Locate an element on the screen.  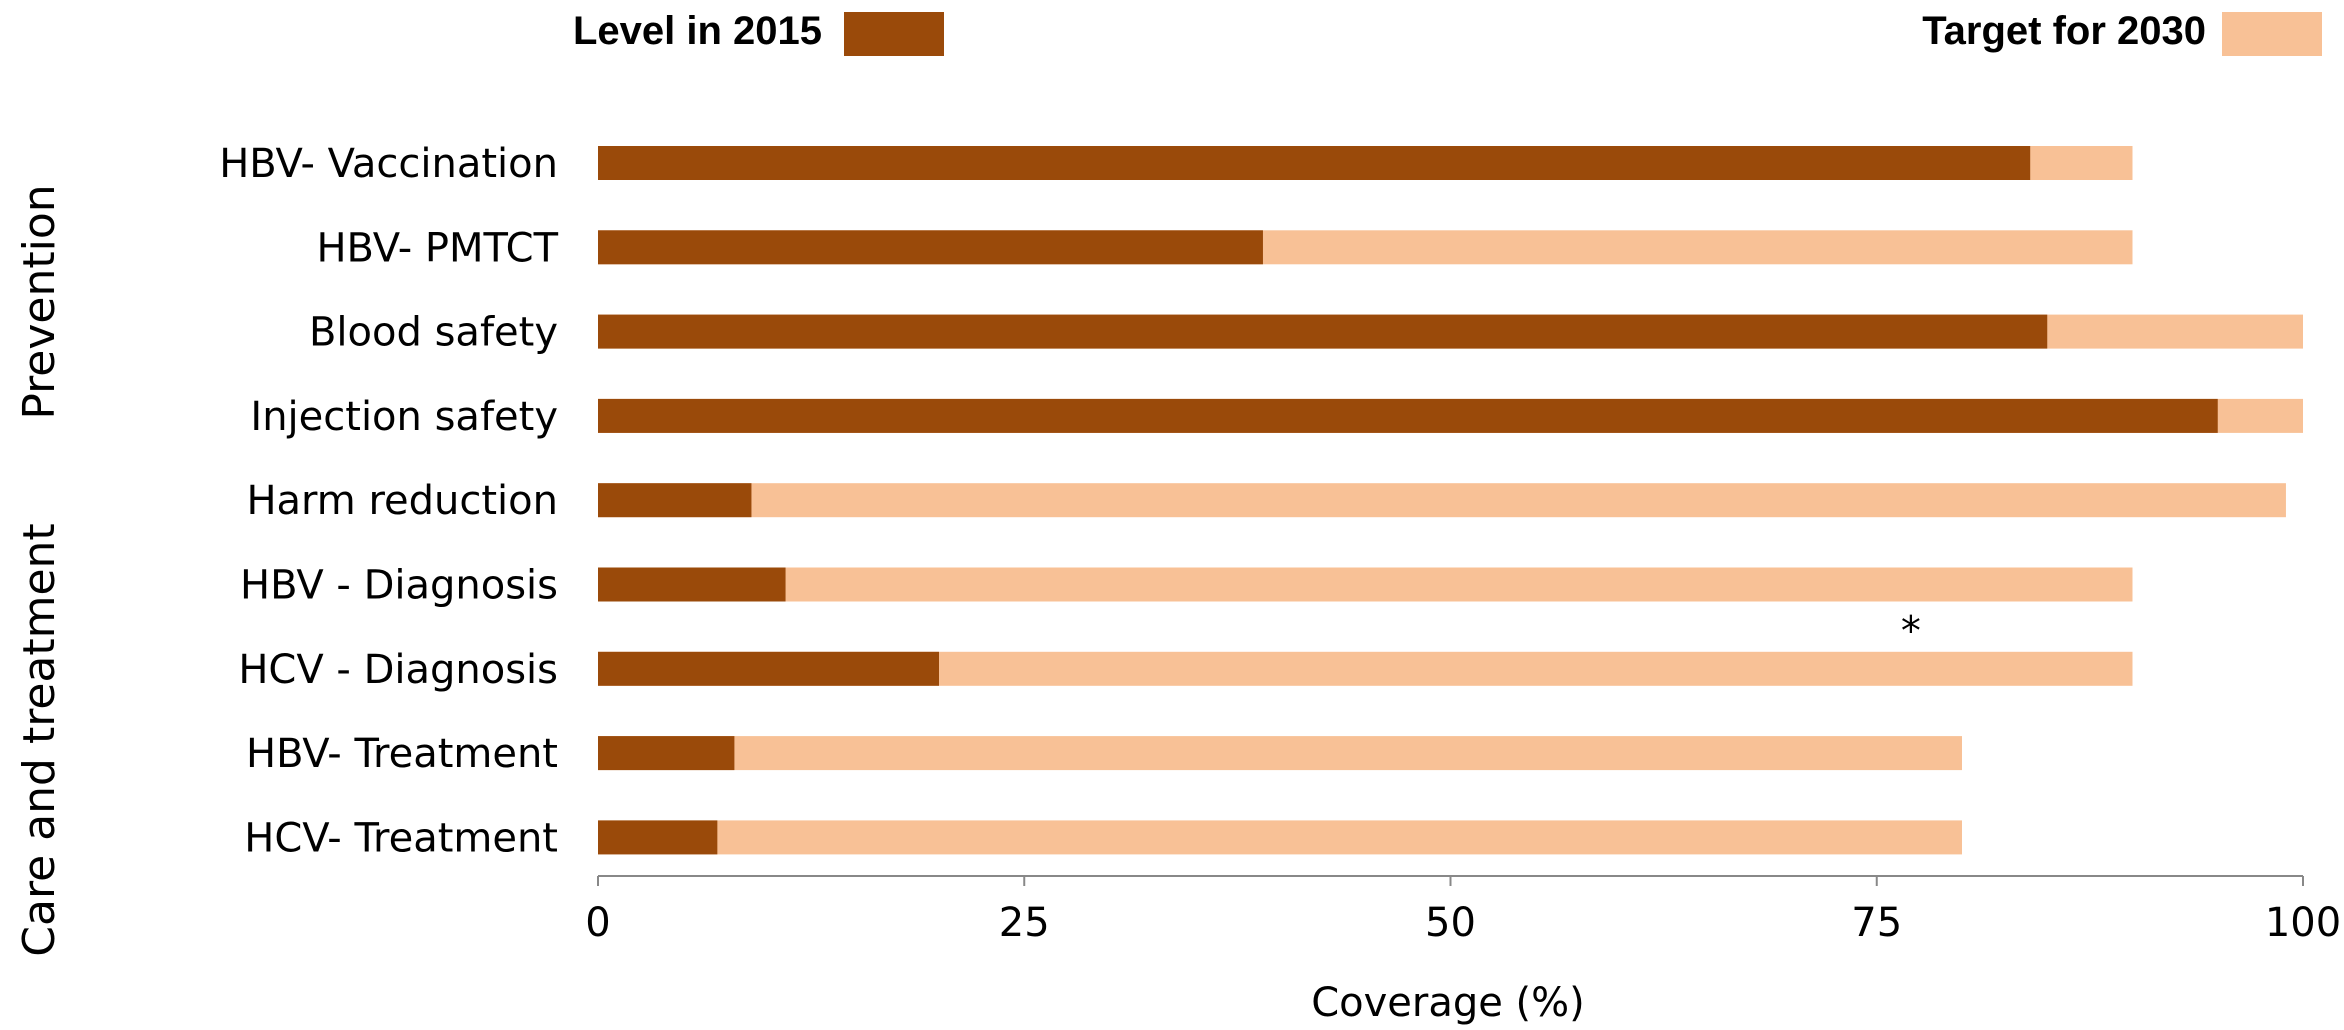
legend-swatch-target-2030 is located at coordinates (2272, 34).